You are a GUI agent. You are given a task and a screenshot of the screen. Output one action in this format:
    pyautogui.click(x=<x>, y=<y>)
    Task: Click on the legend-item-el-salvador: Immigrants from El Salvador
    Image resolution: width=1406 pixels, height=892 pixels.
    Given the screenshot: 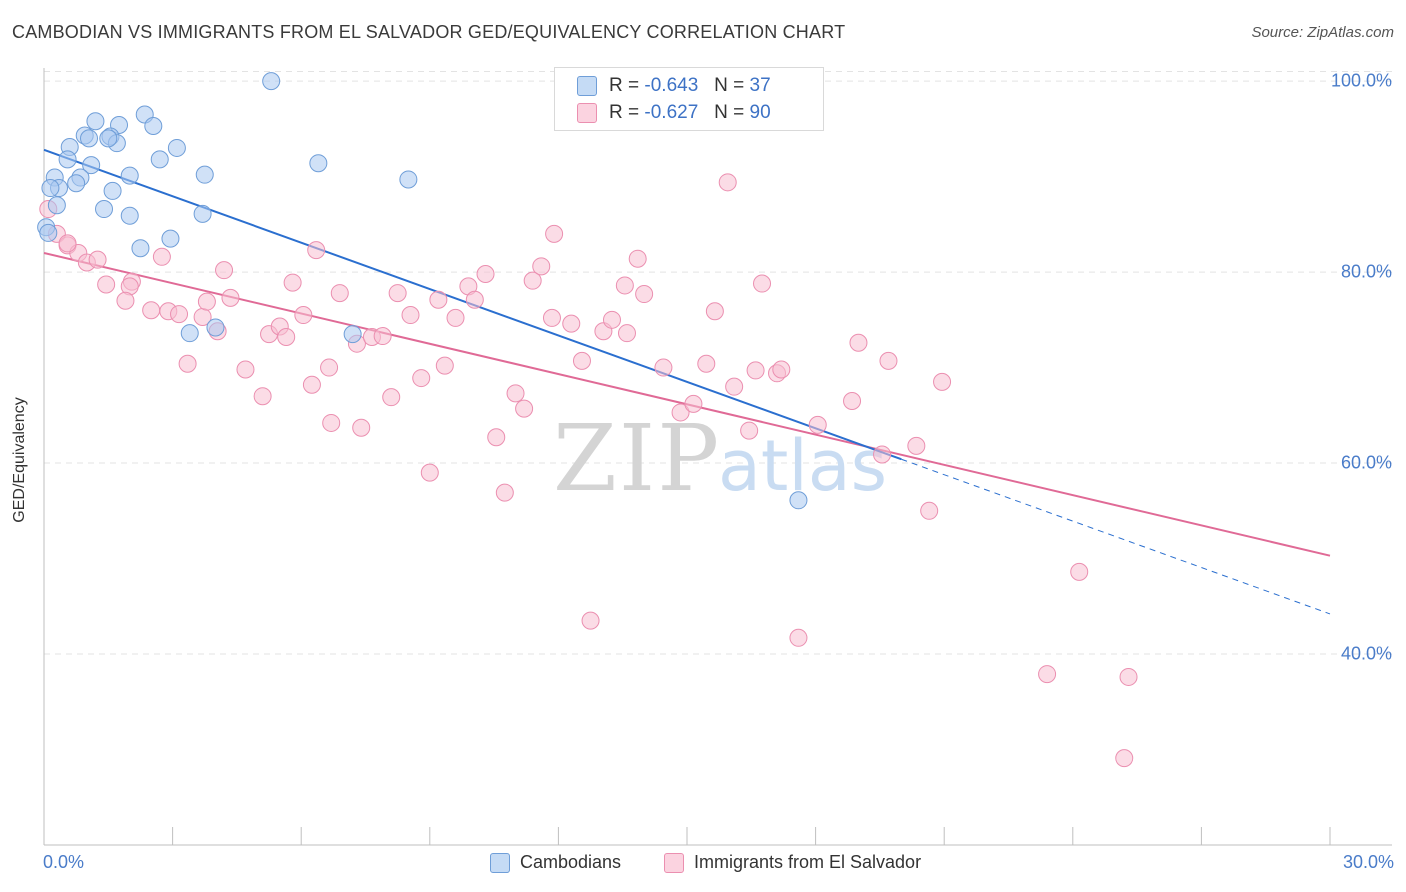 What is the action you would take?
    pyautogui.click(x=792, y=862)
    